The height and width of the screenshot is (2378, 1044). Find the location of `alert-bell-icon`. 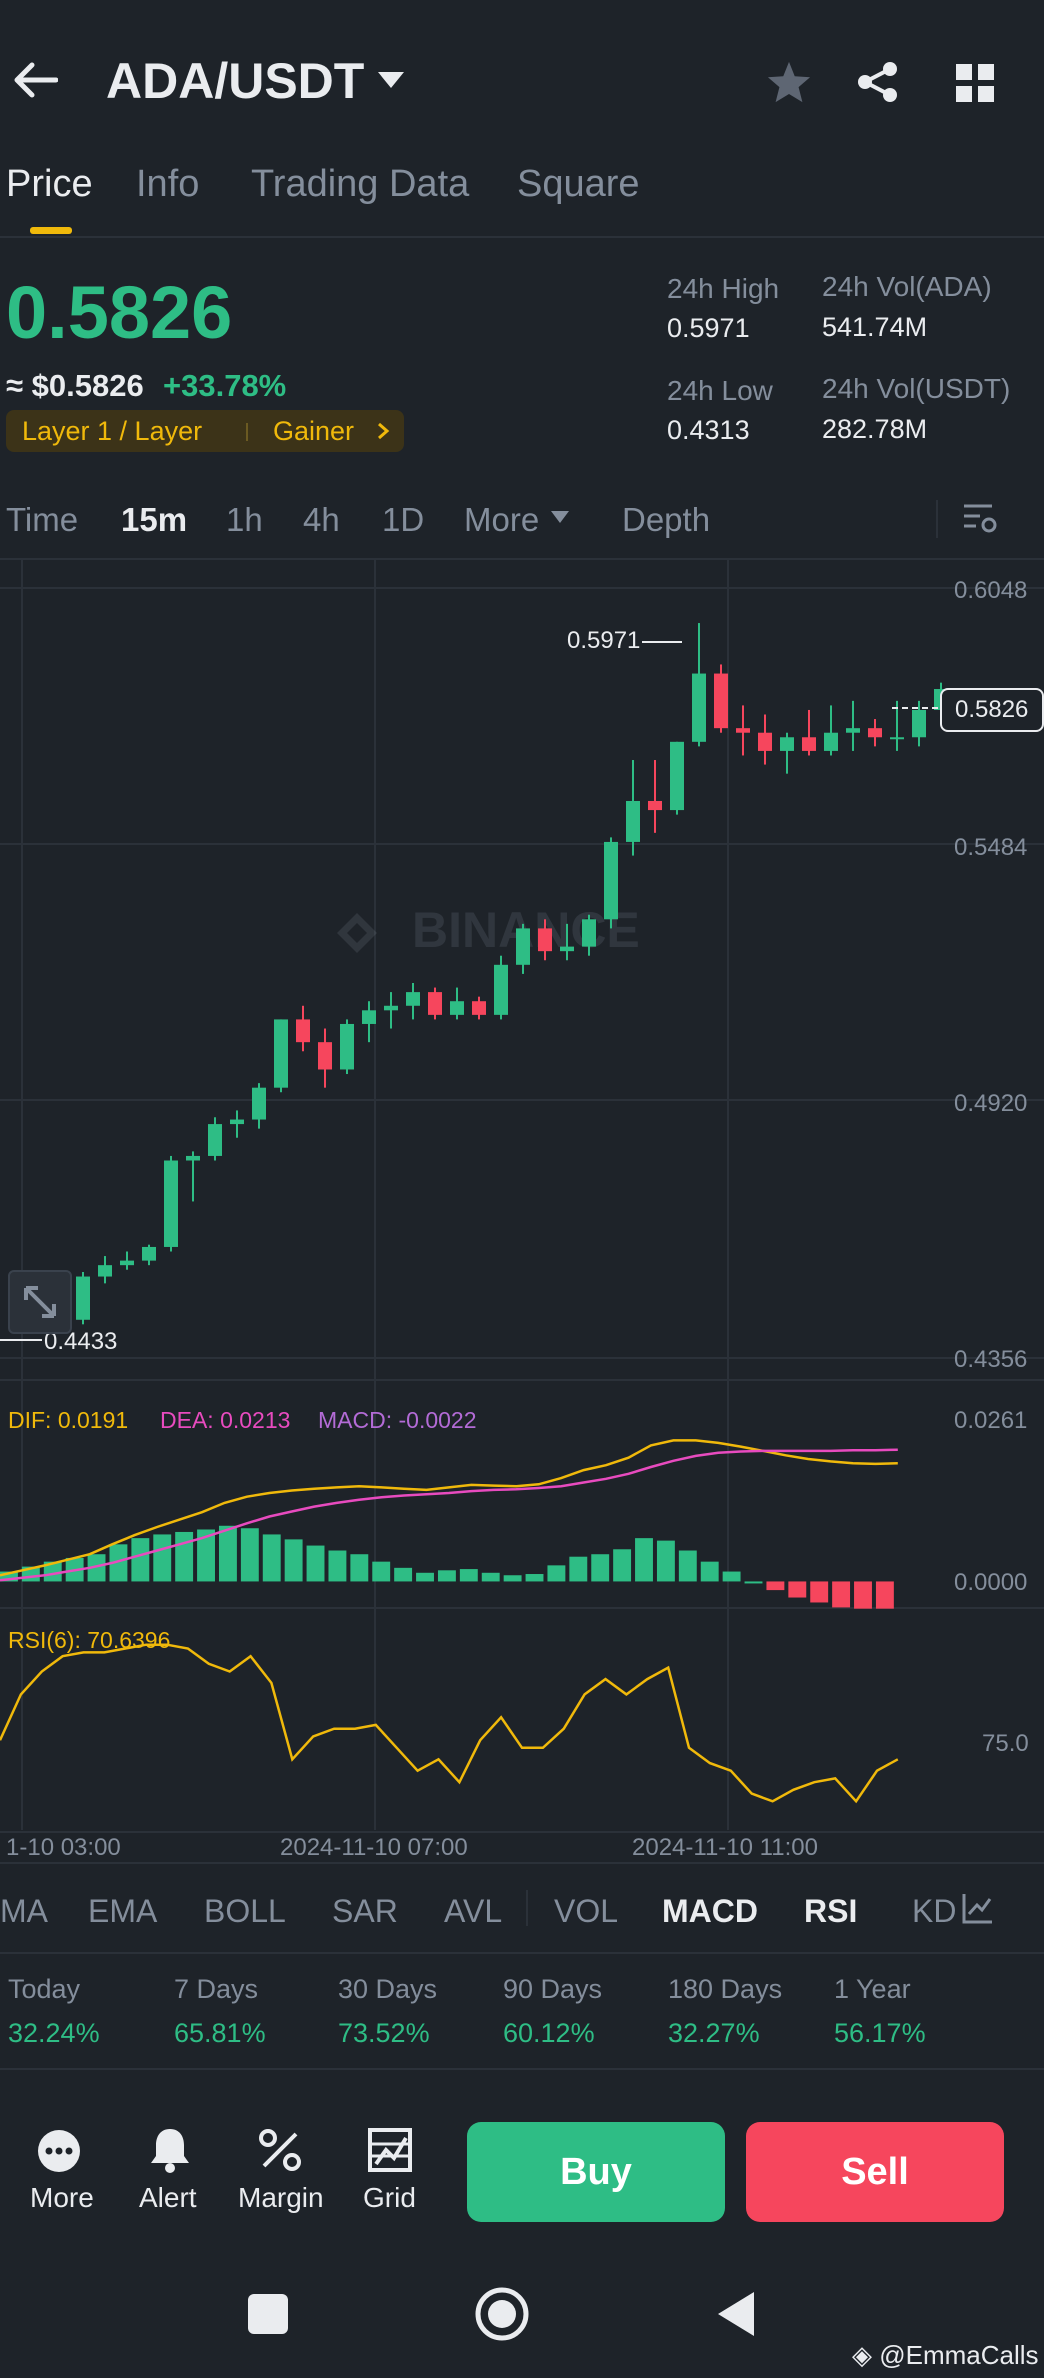

alert-bell-icon is located at coordinates (170, 2152).